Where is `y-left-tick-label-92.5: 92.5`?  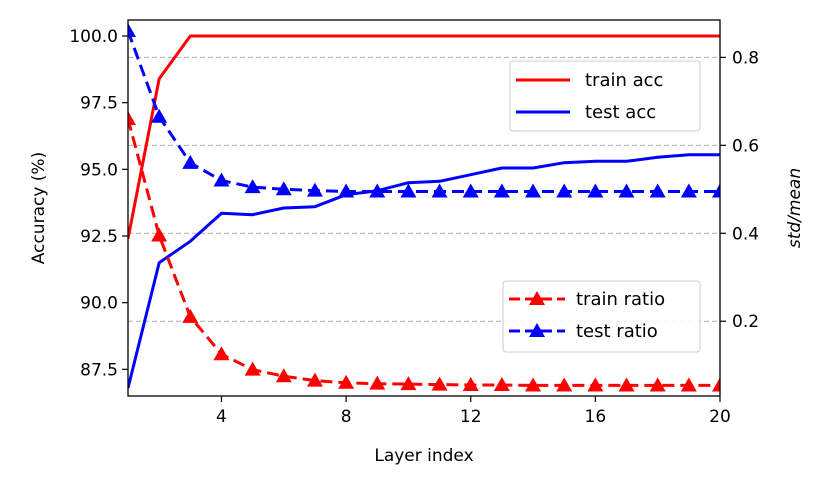 y-left-tick-label-92.5: 92.5 is located at coordinates (99, 237).